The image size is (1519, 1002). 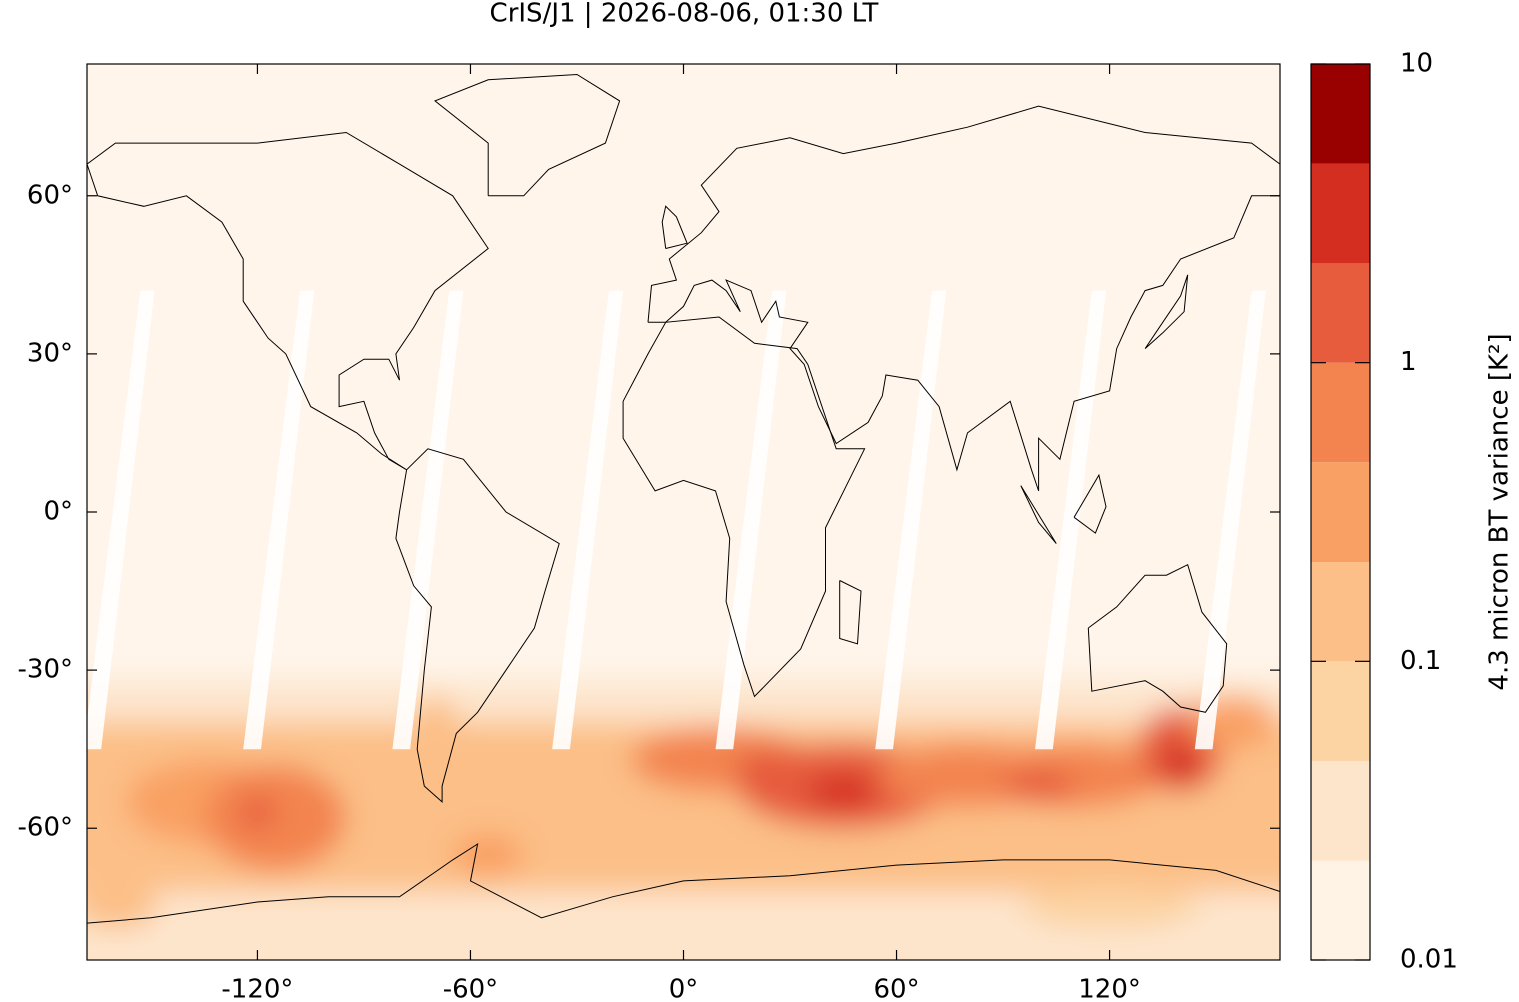 I want to click on x-tick-label: 60°, so click(x=896, y=988).